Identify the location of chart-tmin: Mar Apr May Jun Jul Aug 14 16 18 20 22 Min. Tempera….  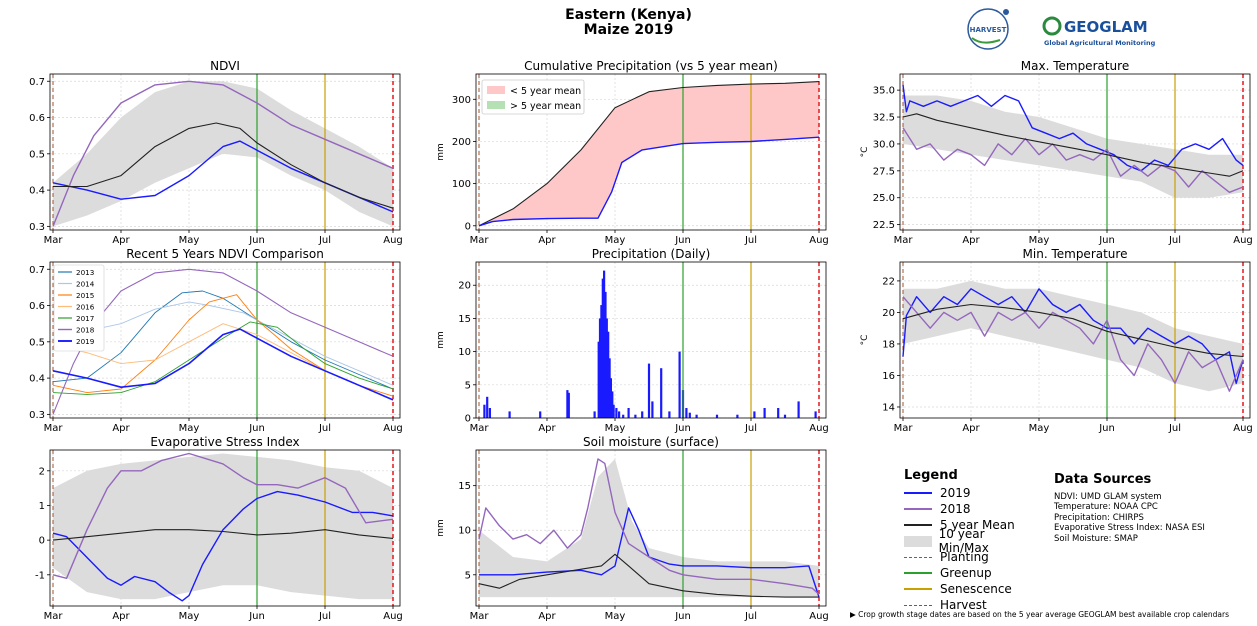
(1056, 340).